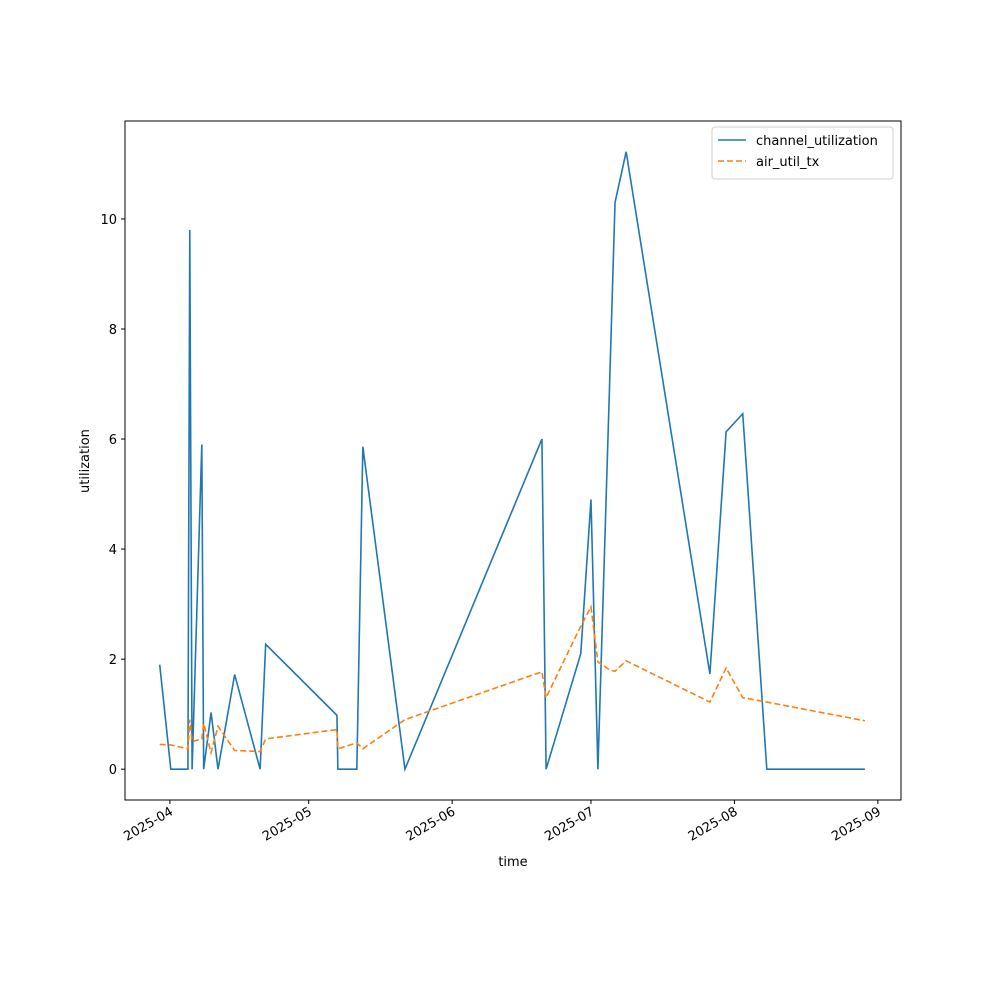 The height and width of the screenshot is (1000, 1000). I want to click on y-tick-label: 2, so click(113, 660).